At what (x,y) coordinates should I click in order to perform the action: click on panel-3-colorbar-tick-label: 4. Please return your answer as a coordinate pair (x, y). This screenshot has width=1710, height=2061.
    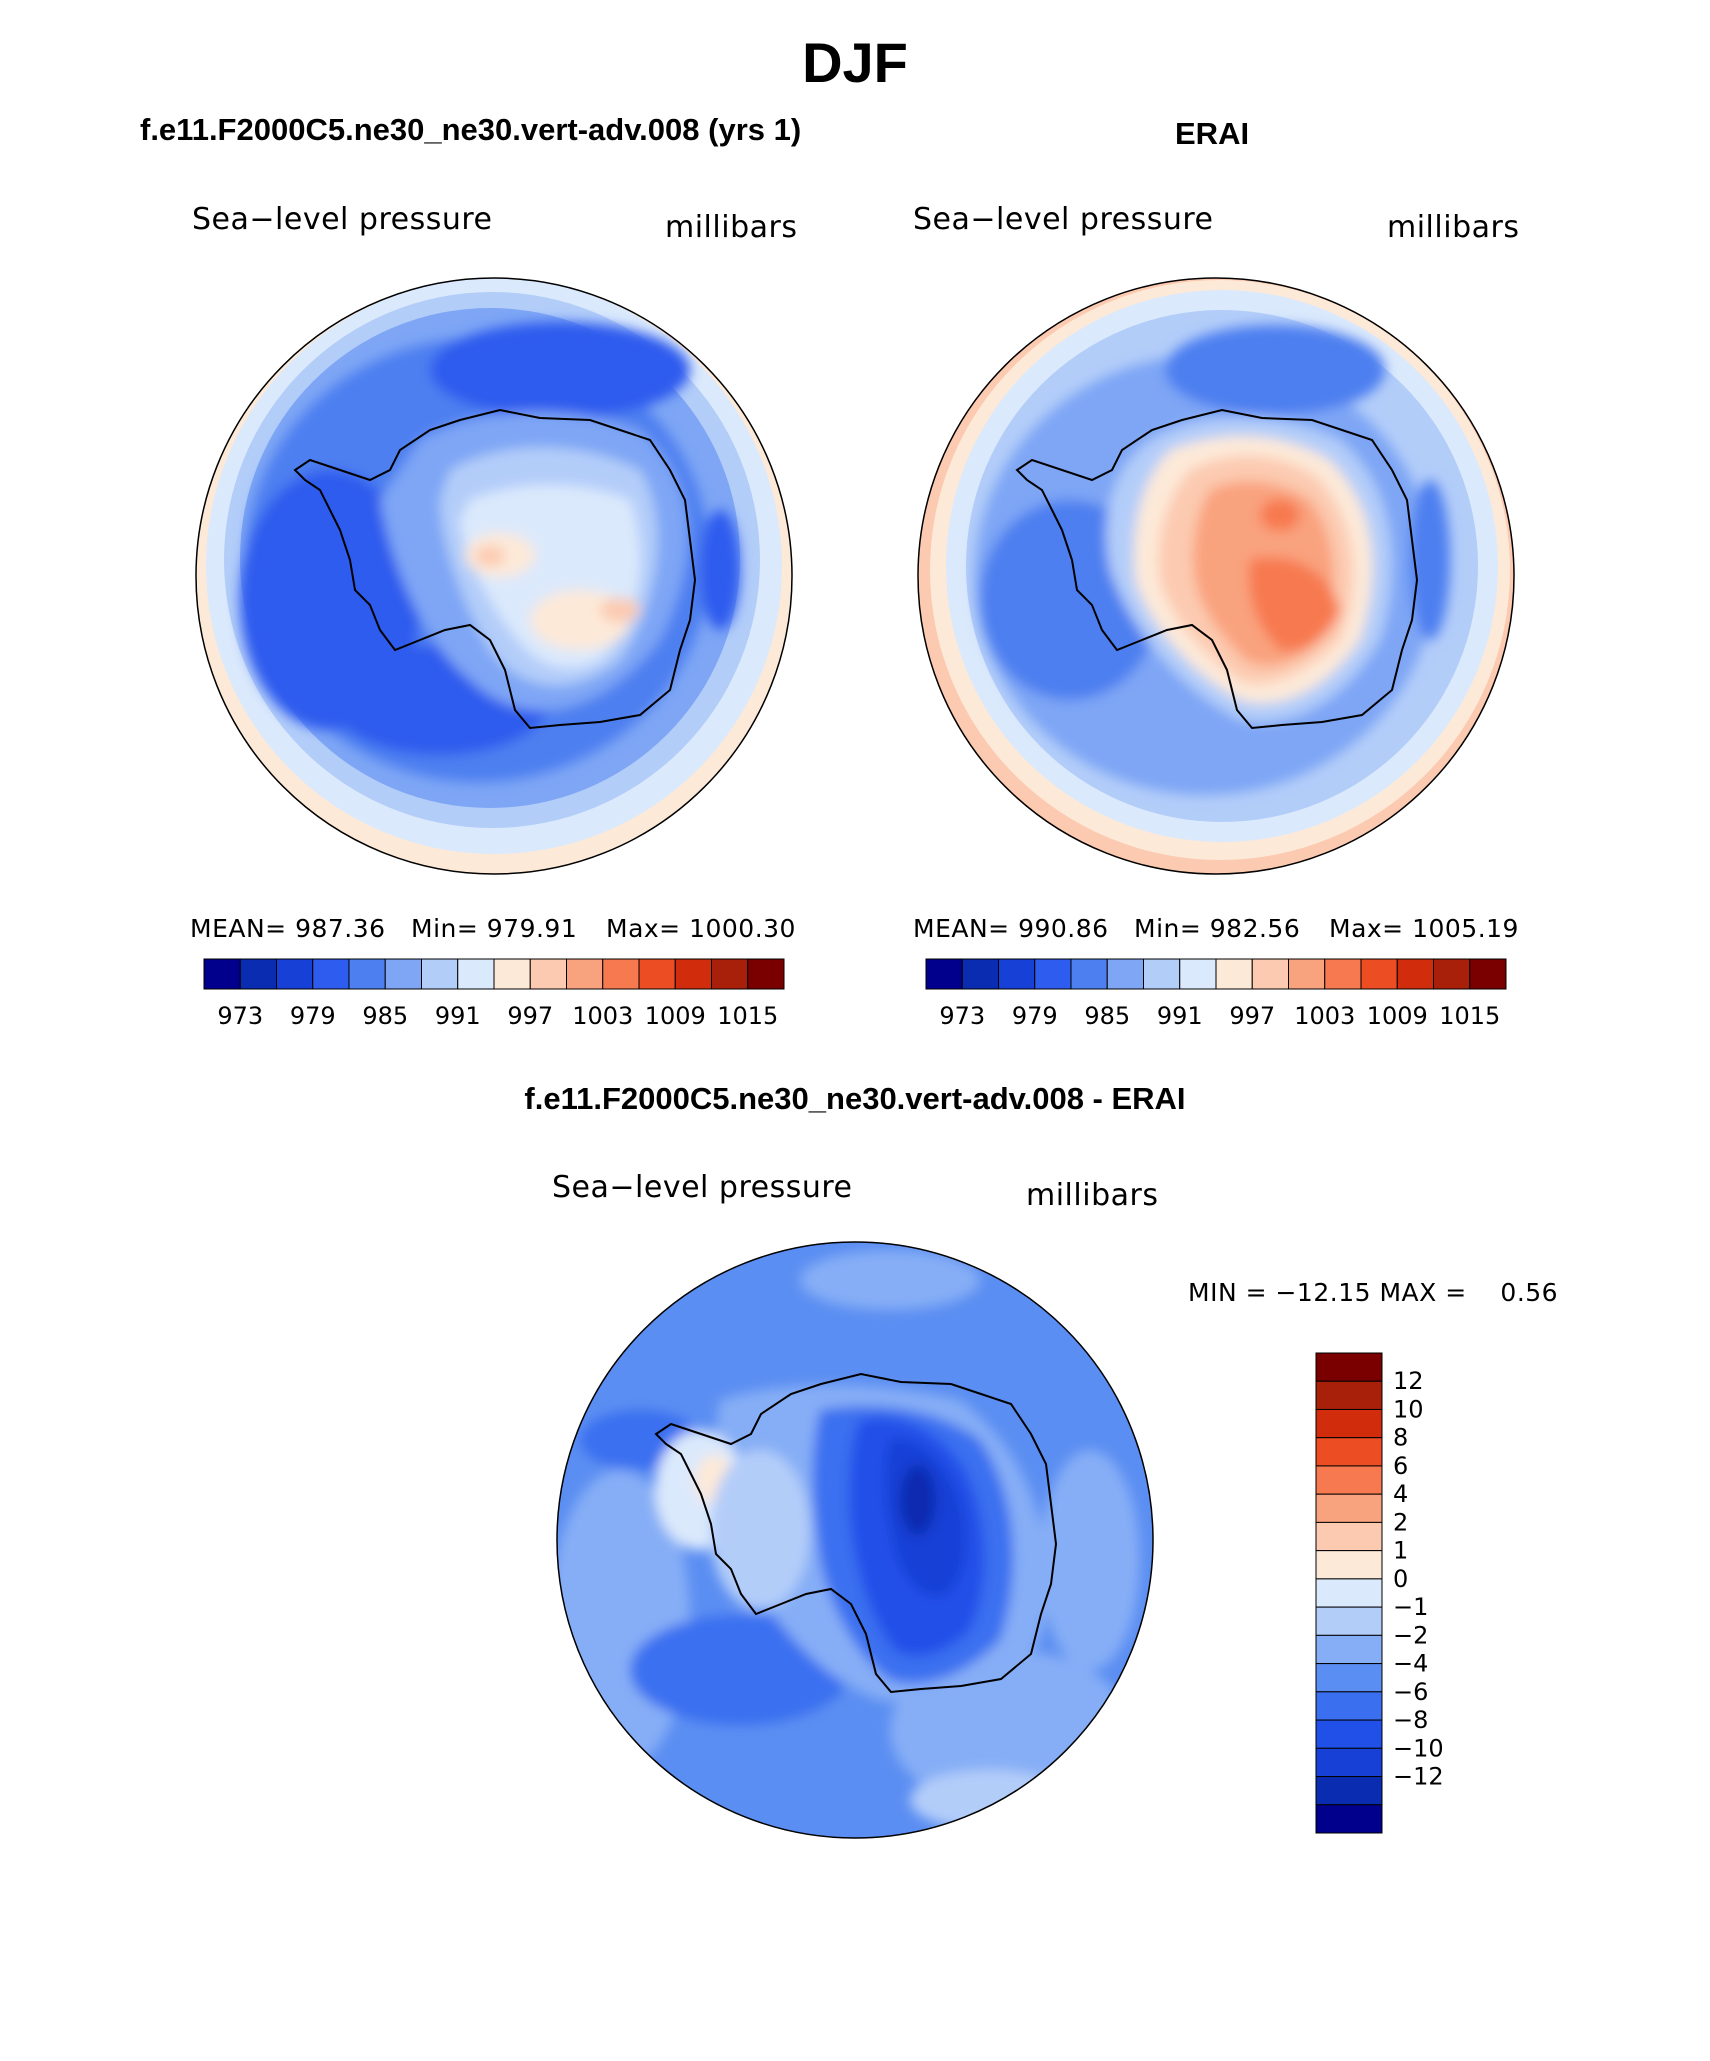
    Looking at the image, I should click on (1400, 1494).